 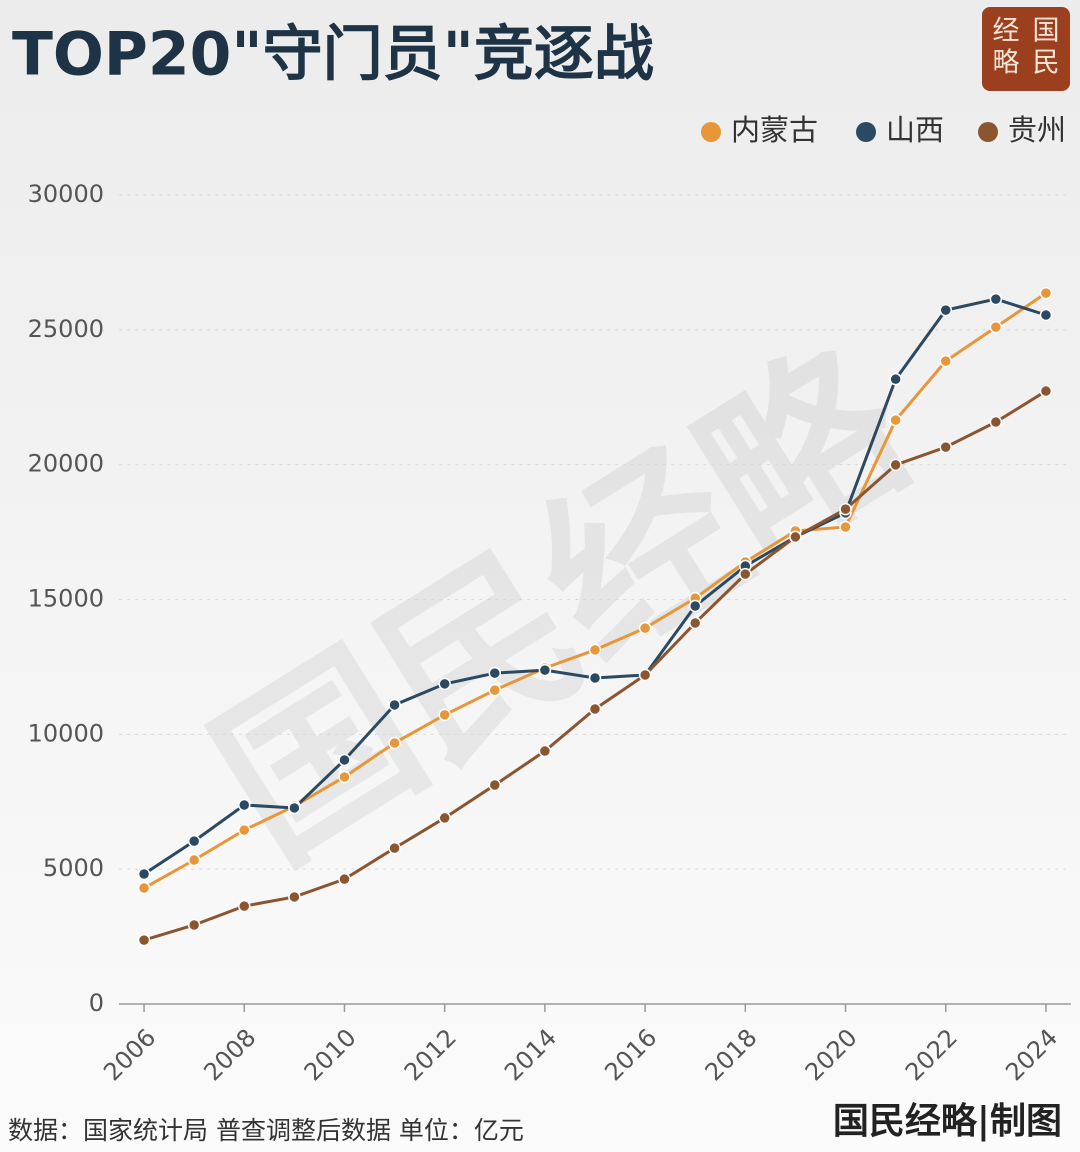 What do you see at coordinates (1006, 63) in the screenshot?
I see `logo-char: 略` at bounding box center [1006, 63].